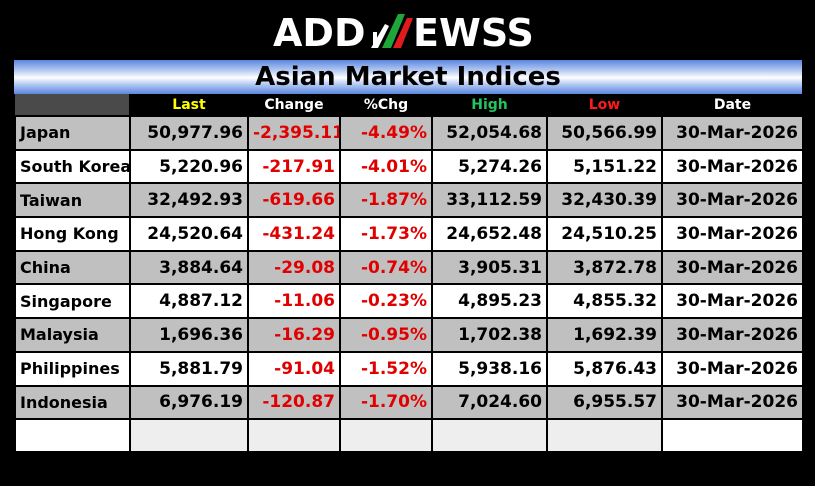 This screenshot has height=486, width=815. Describe the element at coordinates (386, 402) in the screenshot. I see `pct-change-value: -1.70%` at that location.